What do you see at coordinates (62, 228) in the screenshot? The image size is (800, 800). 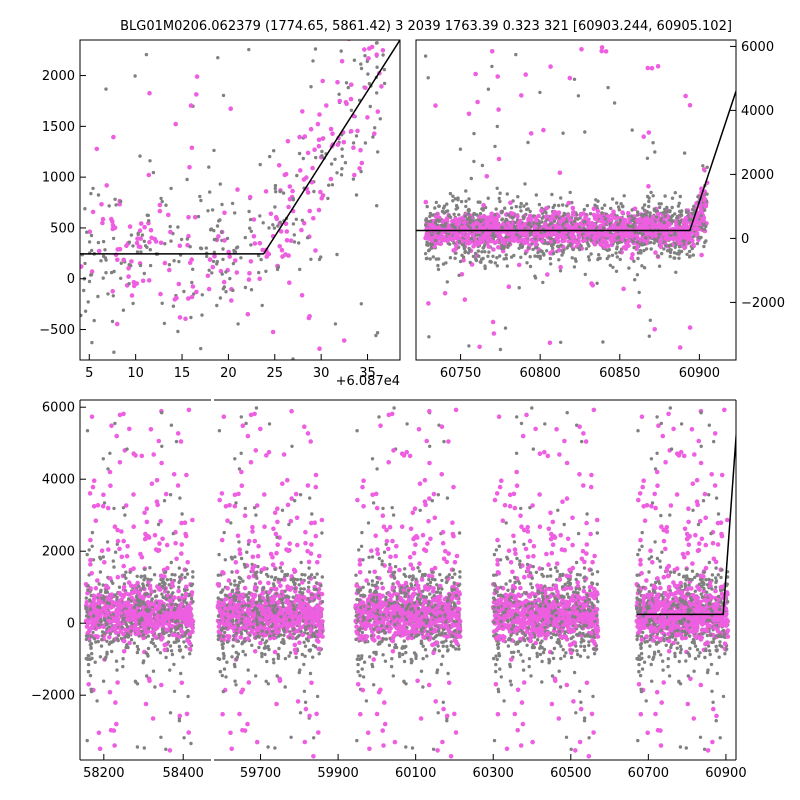 I see `y-tick-top-left-label: 500` at bounding box center [62, 228].